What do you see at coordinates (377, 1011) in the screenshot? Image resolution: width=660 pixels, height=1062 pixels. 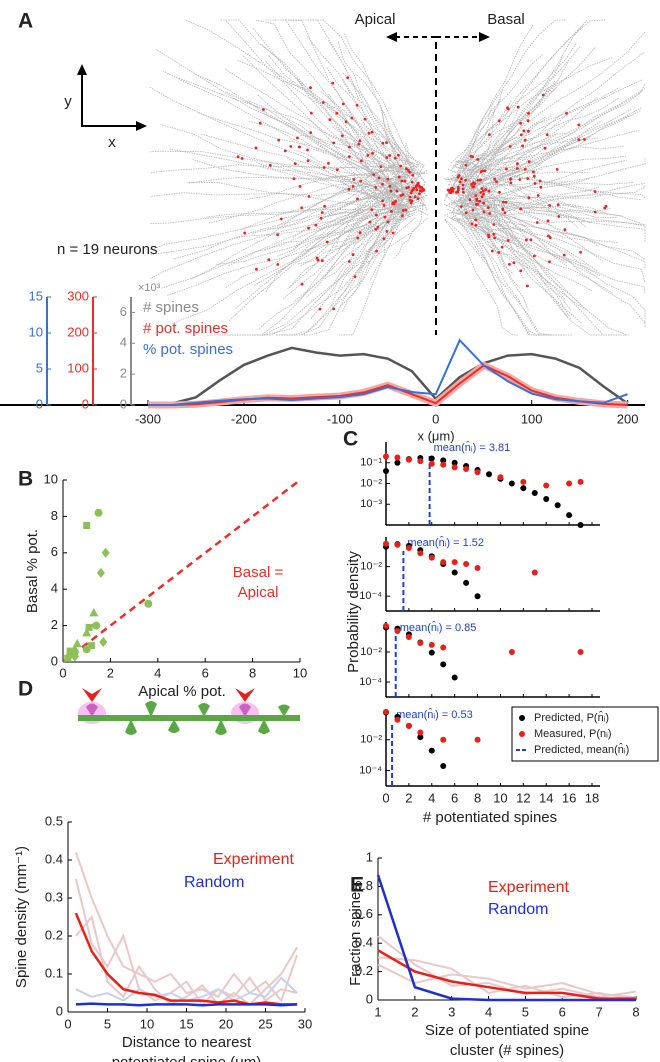 I see `x-tick-label: 1` at bounding box center [377, 1011].